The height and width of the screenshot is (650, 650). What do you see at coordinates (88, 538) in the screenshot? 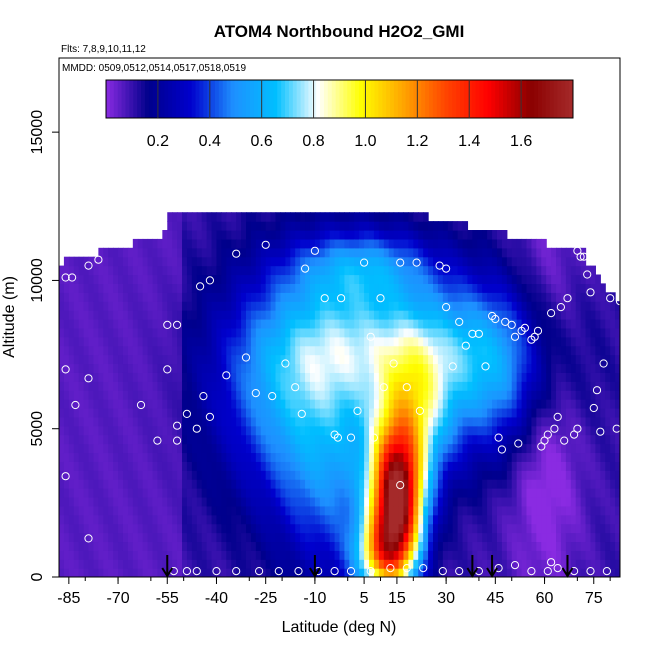
I see `sample-point` at bounding box center [88, 538].